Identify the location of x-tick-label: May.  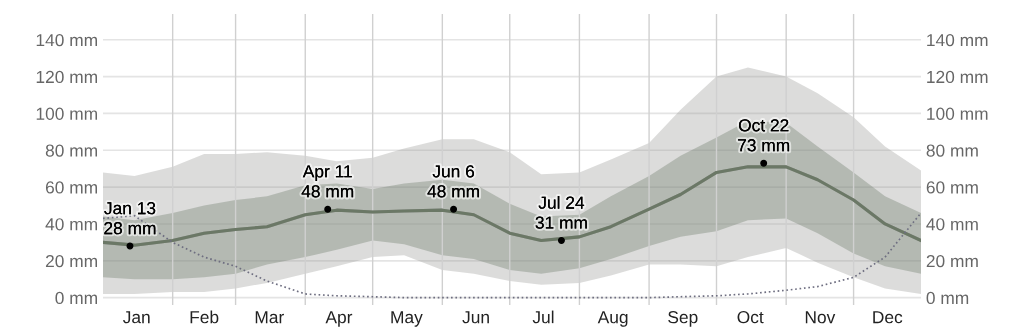
(407, 319).